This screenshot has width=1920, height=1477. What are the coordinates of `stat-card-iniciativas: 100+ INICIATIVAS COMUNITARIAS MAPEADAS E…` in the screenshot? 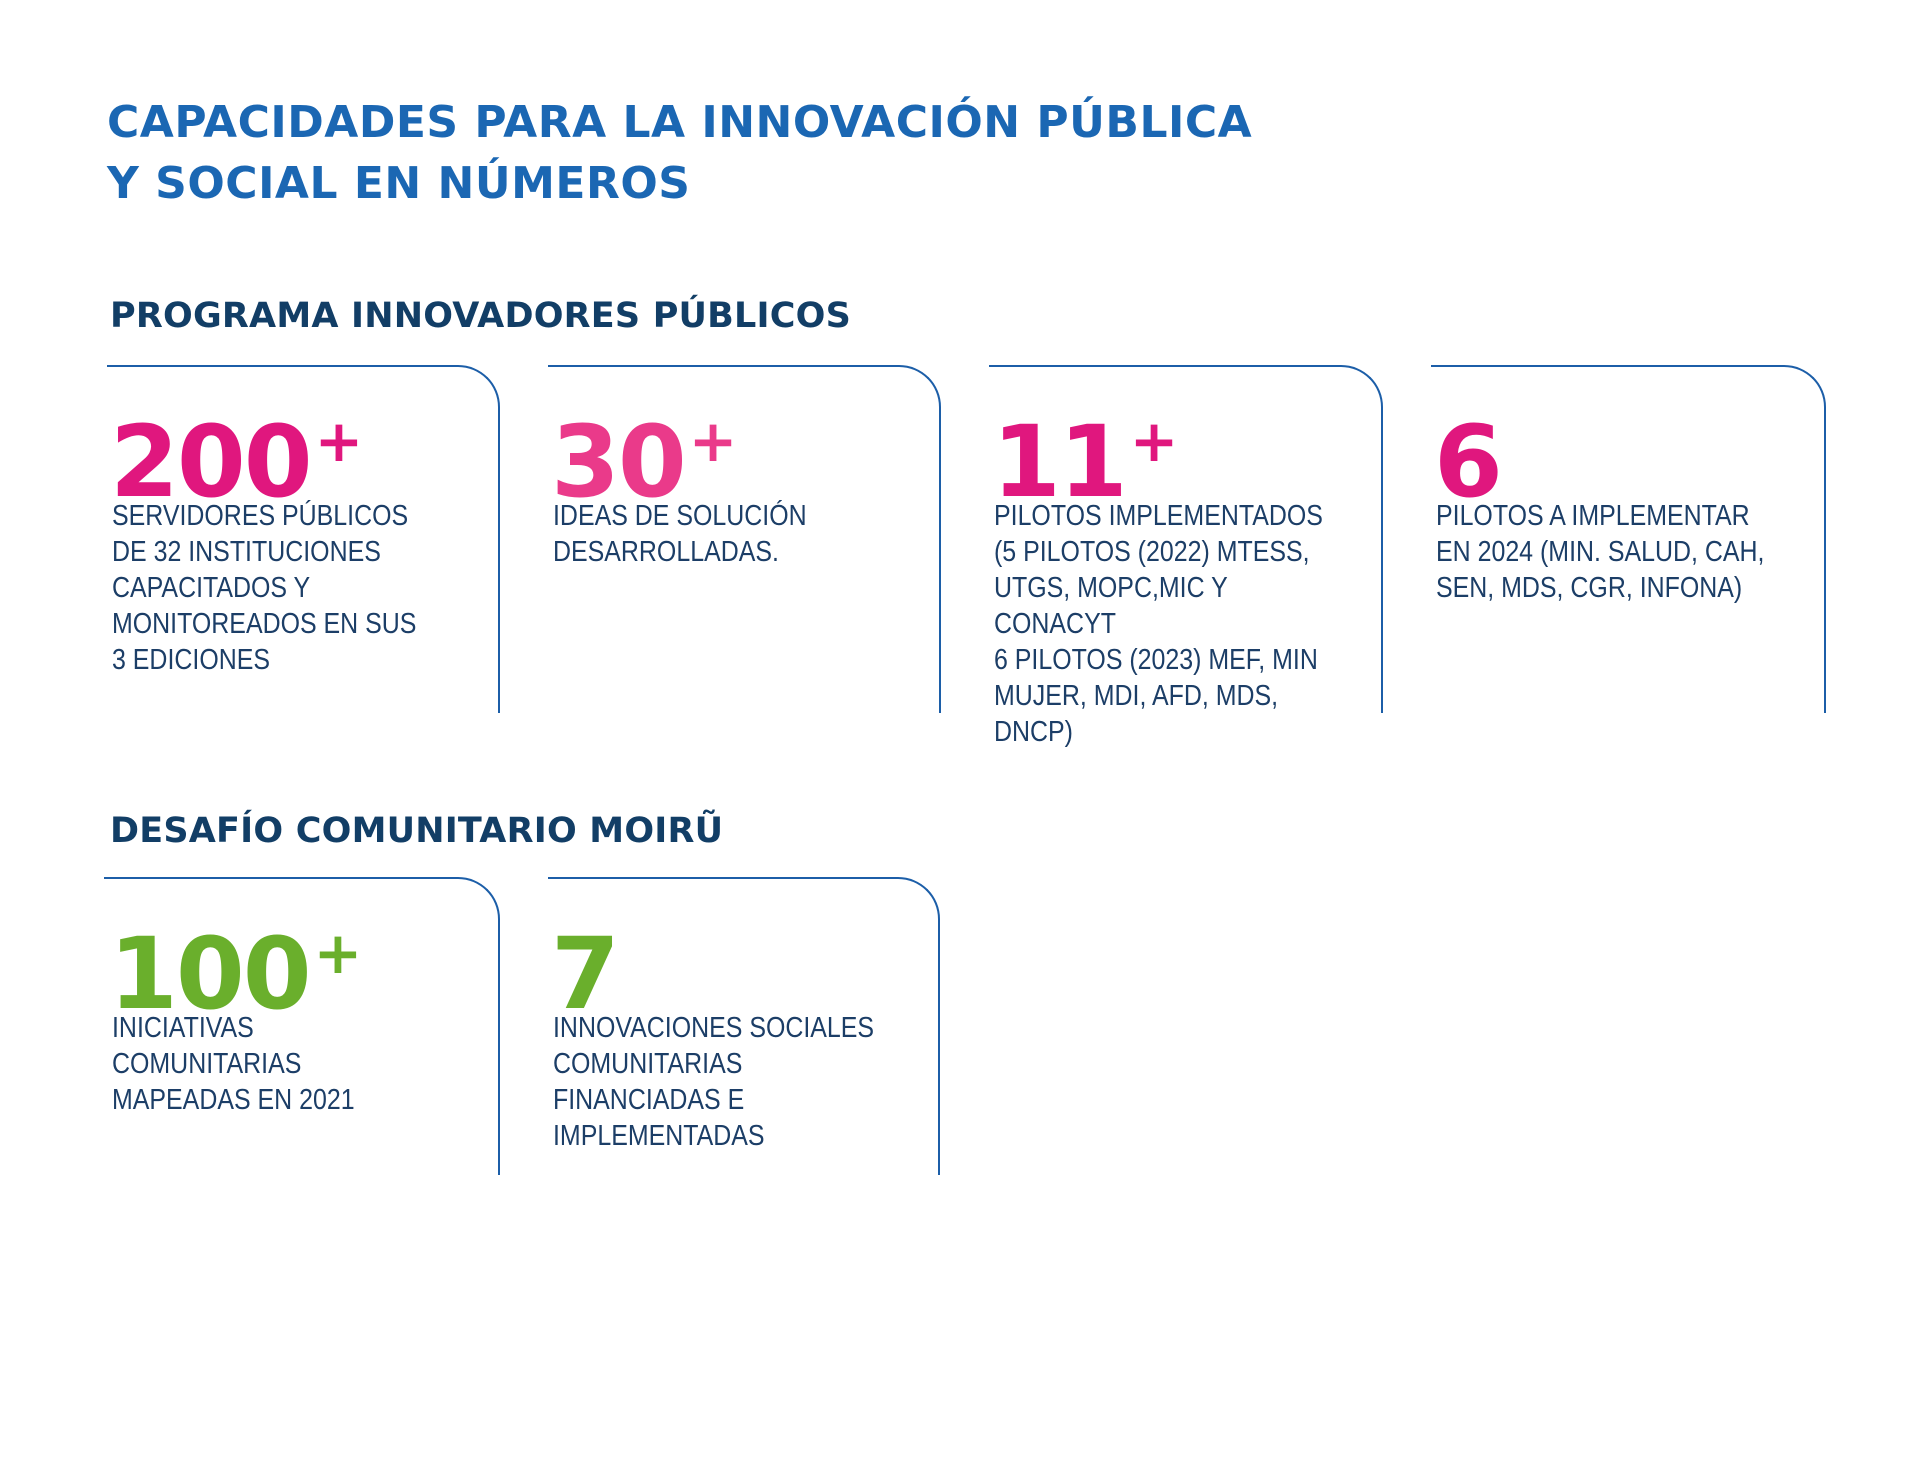 It's located at (302, 1026).